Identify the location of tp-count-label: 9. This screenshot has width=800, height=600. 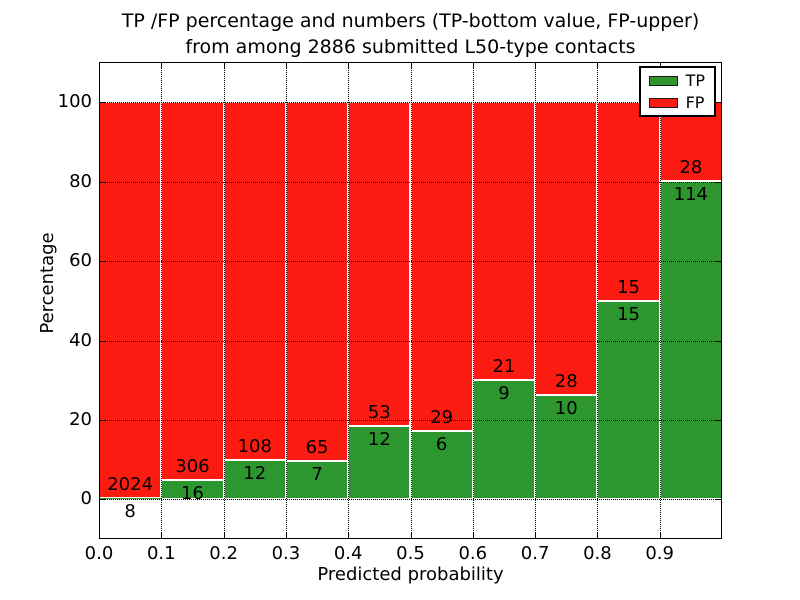
(504, 394).